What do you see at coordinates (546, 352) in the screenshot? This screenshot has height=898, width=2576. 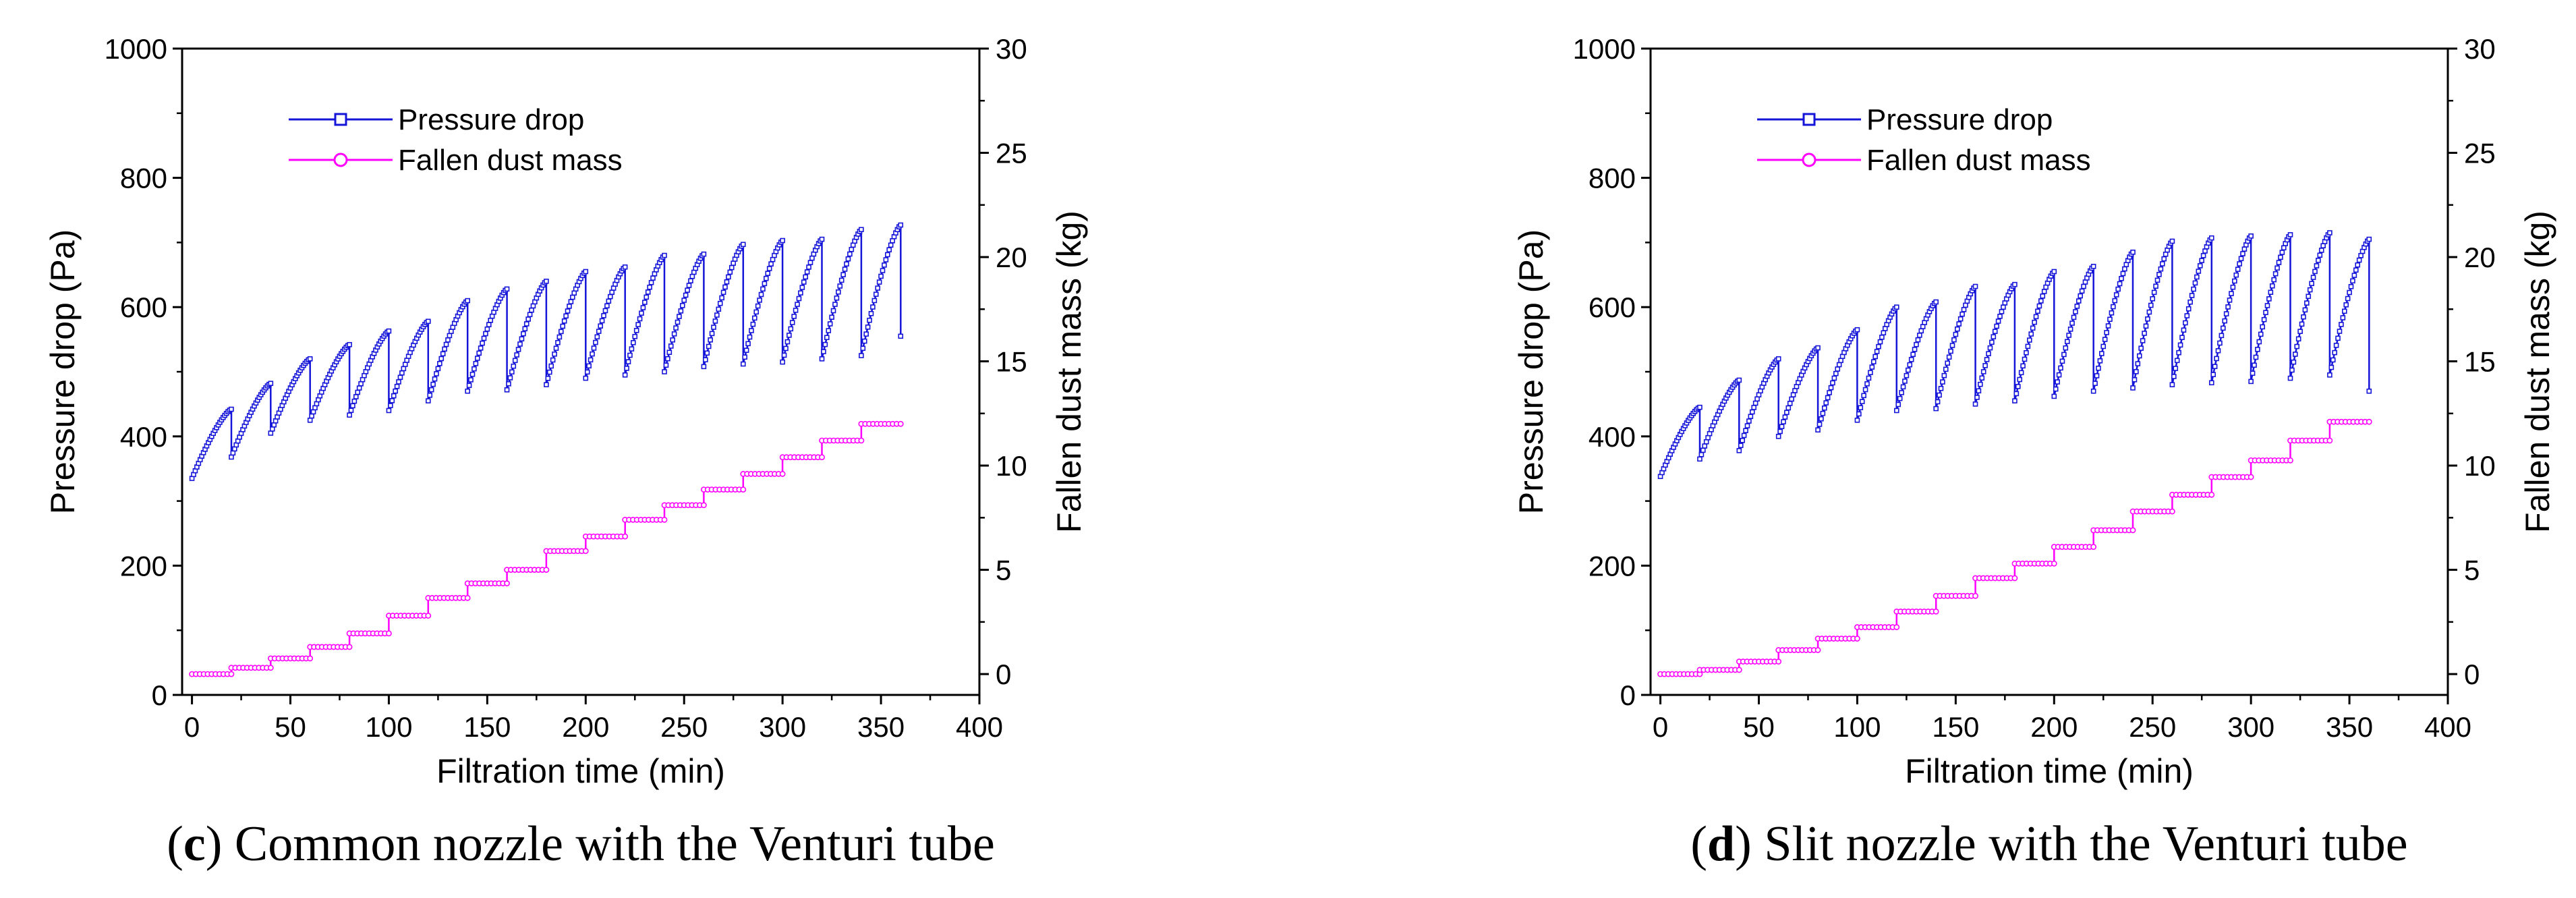 I see `pressure-drop-series` at bounding box center [546, 352].